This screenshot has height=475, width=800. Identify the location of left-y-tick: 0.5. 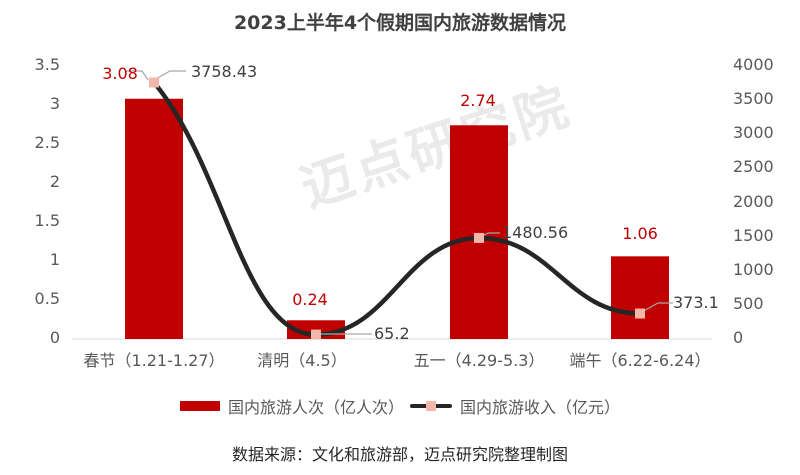
(47, 298).